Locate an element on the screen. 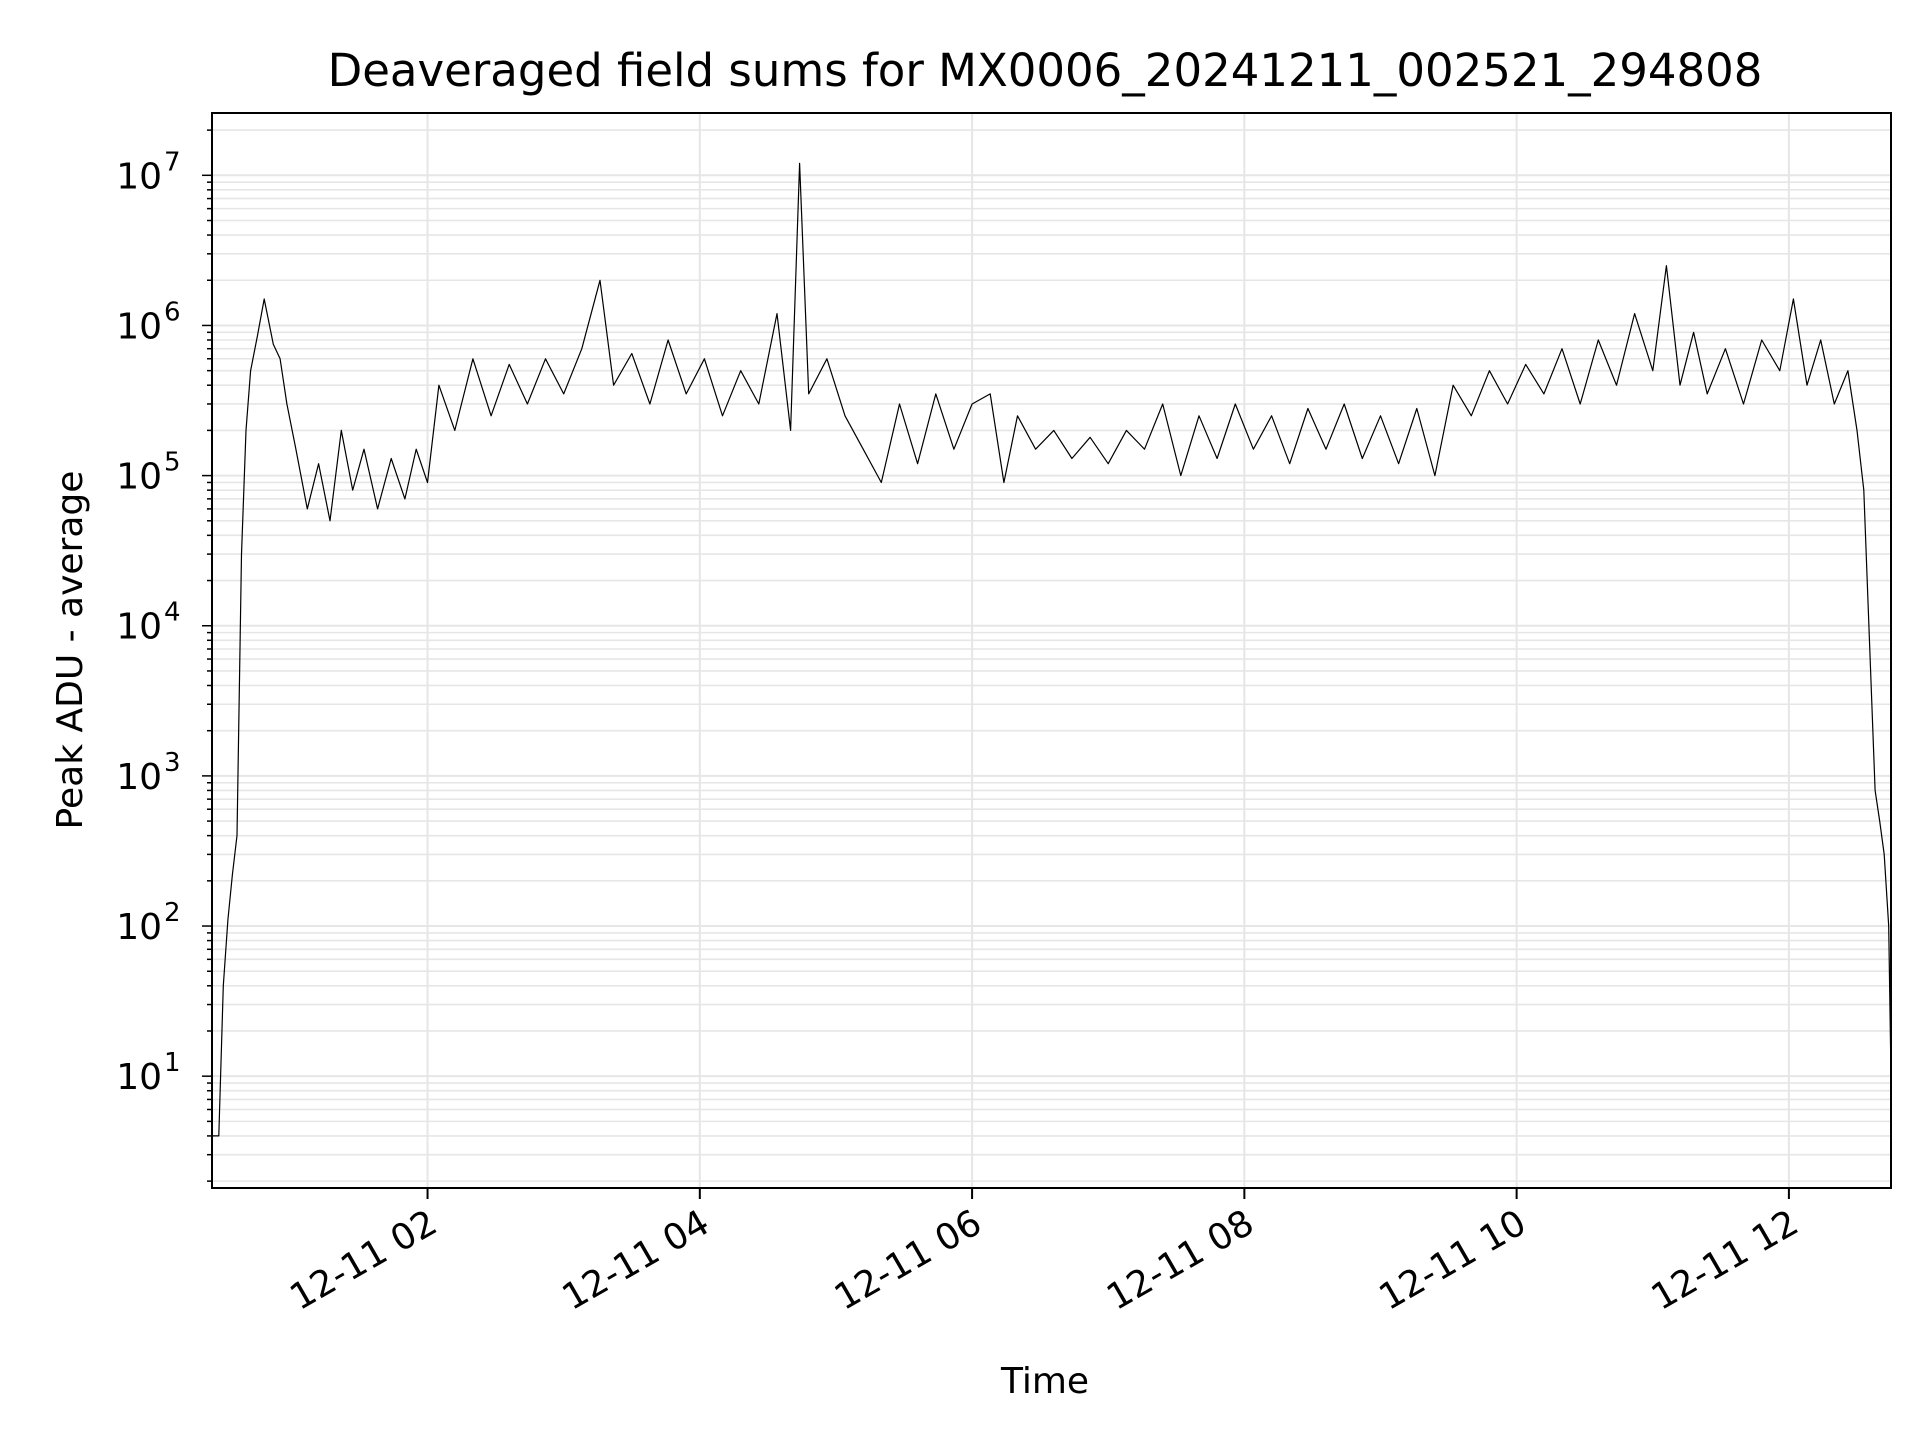 The height and width of the screenshot is (1440, 1920). y-tick-exponent: 7 is located at coordinates (172, 162).